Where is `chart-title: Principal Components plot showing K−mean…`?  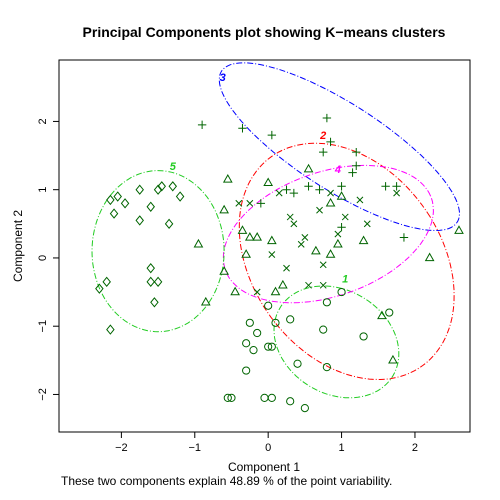
chart-title: Principal Components plot showing K−mean… is located at coordinates (264, 32).